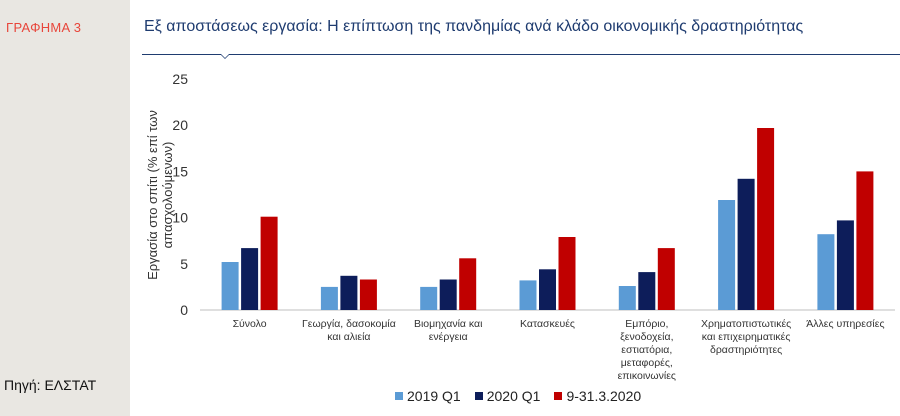  What do you see at coordinates (521, 54) in the screenshot?
I see `title-rule` at bounding box center [521, 54].